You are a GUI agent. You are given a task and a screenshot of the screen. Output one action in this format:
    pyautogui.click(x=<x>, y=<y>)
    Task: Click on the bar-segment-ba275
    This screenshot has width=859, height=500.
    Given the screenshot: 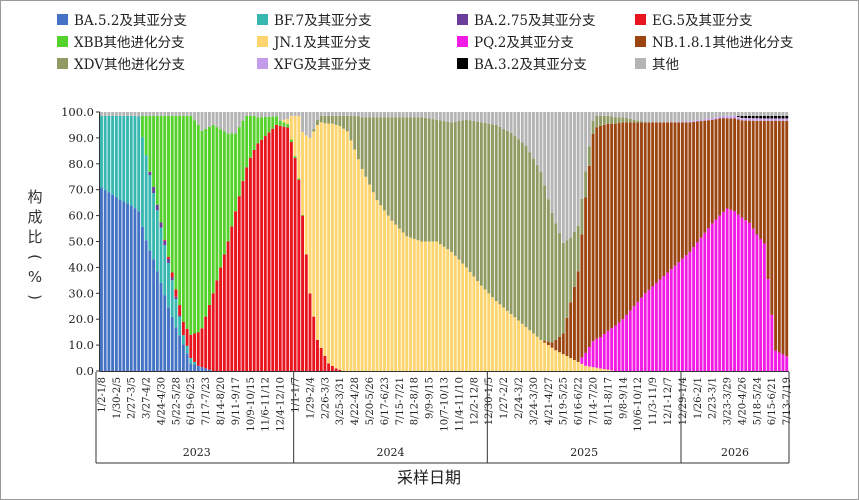 What is the action you would take?
    pyautogui.click(x=157, y=207)
    